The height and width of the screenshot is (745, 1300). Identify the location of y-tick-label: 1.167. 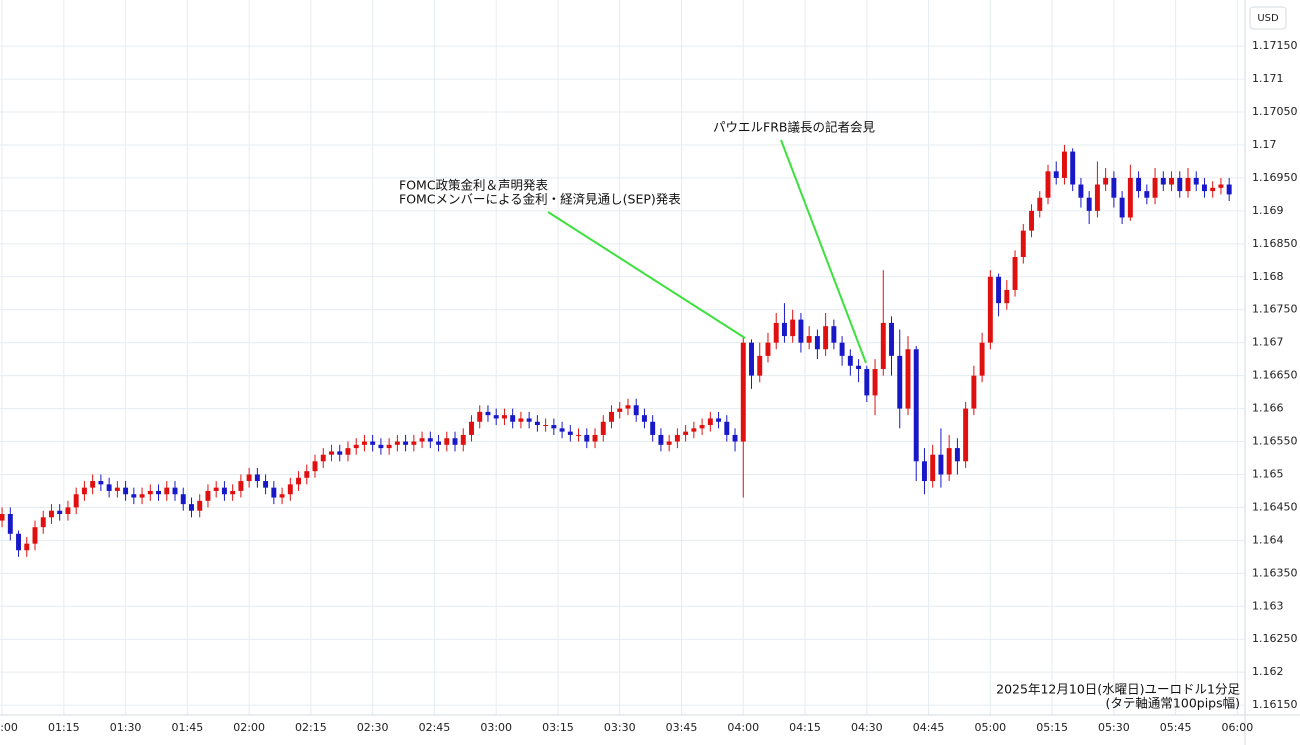
(1268, 342).